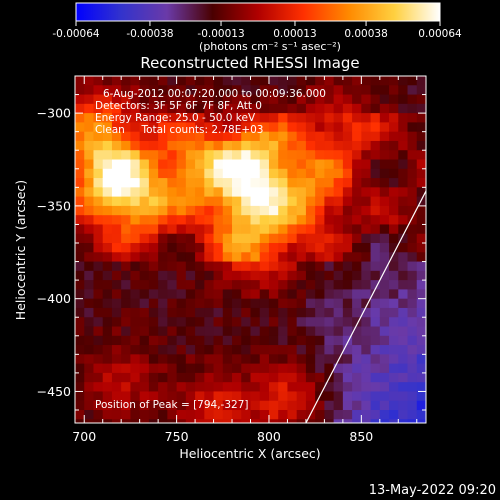 The width and height of the screenshot is (500, 500). I want to click on colorbar-tick-label: 0.00038, so click(365, 34).